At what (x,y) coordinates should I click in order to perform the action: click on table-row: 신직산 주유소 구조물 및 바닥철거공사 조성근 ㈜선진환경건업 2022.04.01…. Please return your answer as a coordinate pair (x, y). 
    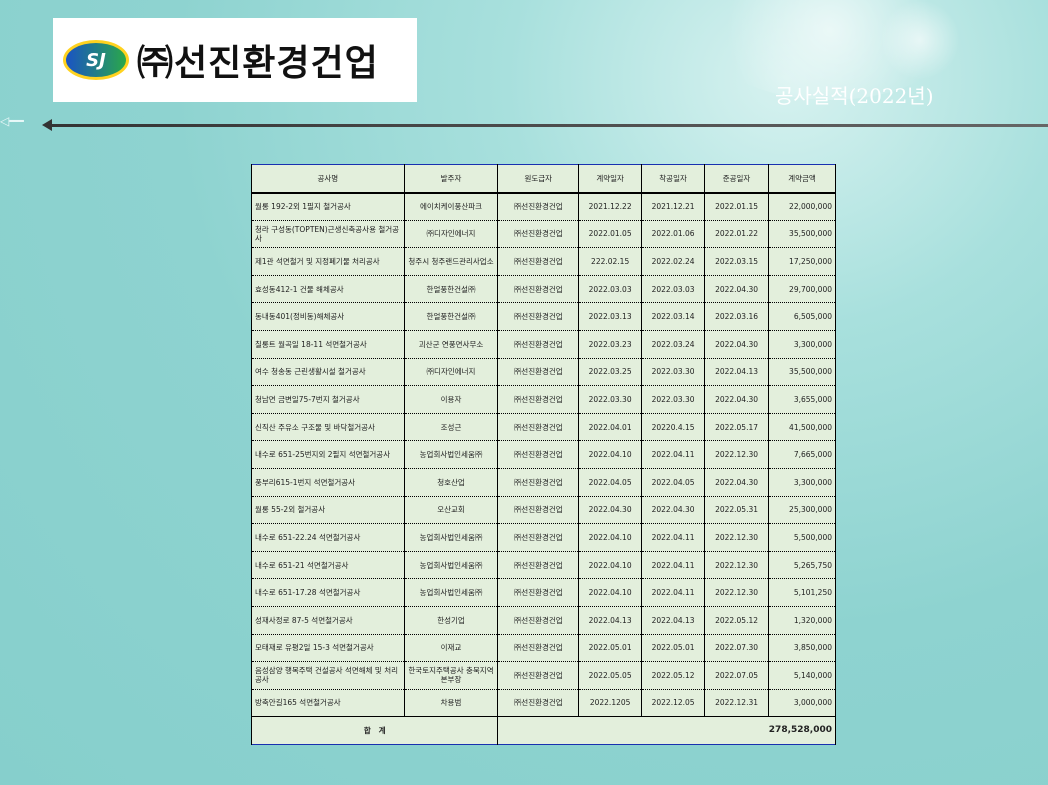
    Looking at the image, I should click on (543, 427).